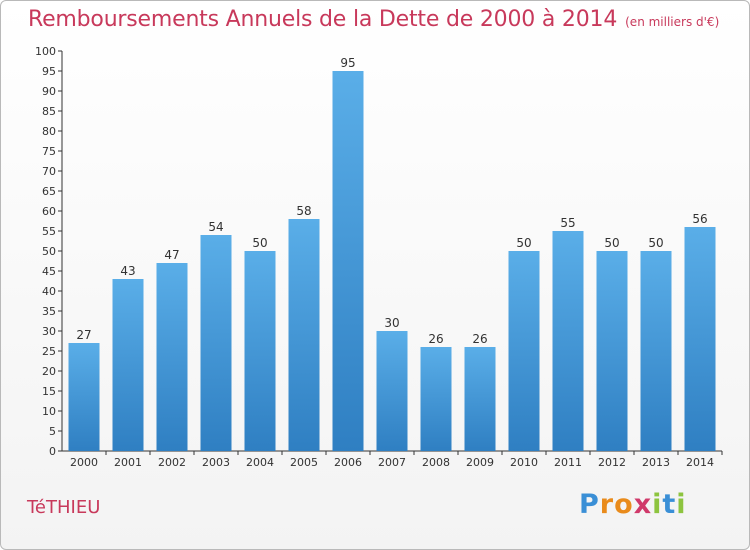 The height and width of the screenshot is (550, 750). I want to click on value-label-2006: 95, so click(347, 63).